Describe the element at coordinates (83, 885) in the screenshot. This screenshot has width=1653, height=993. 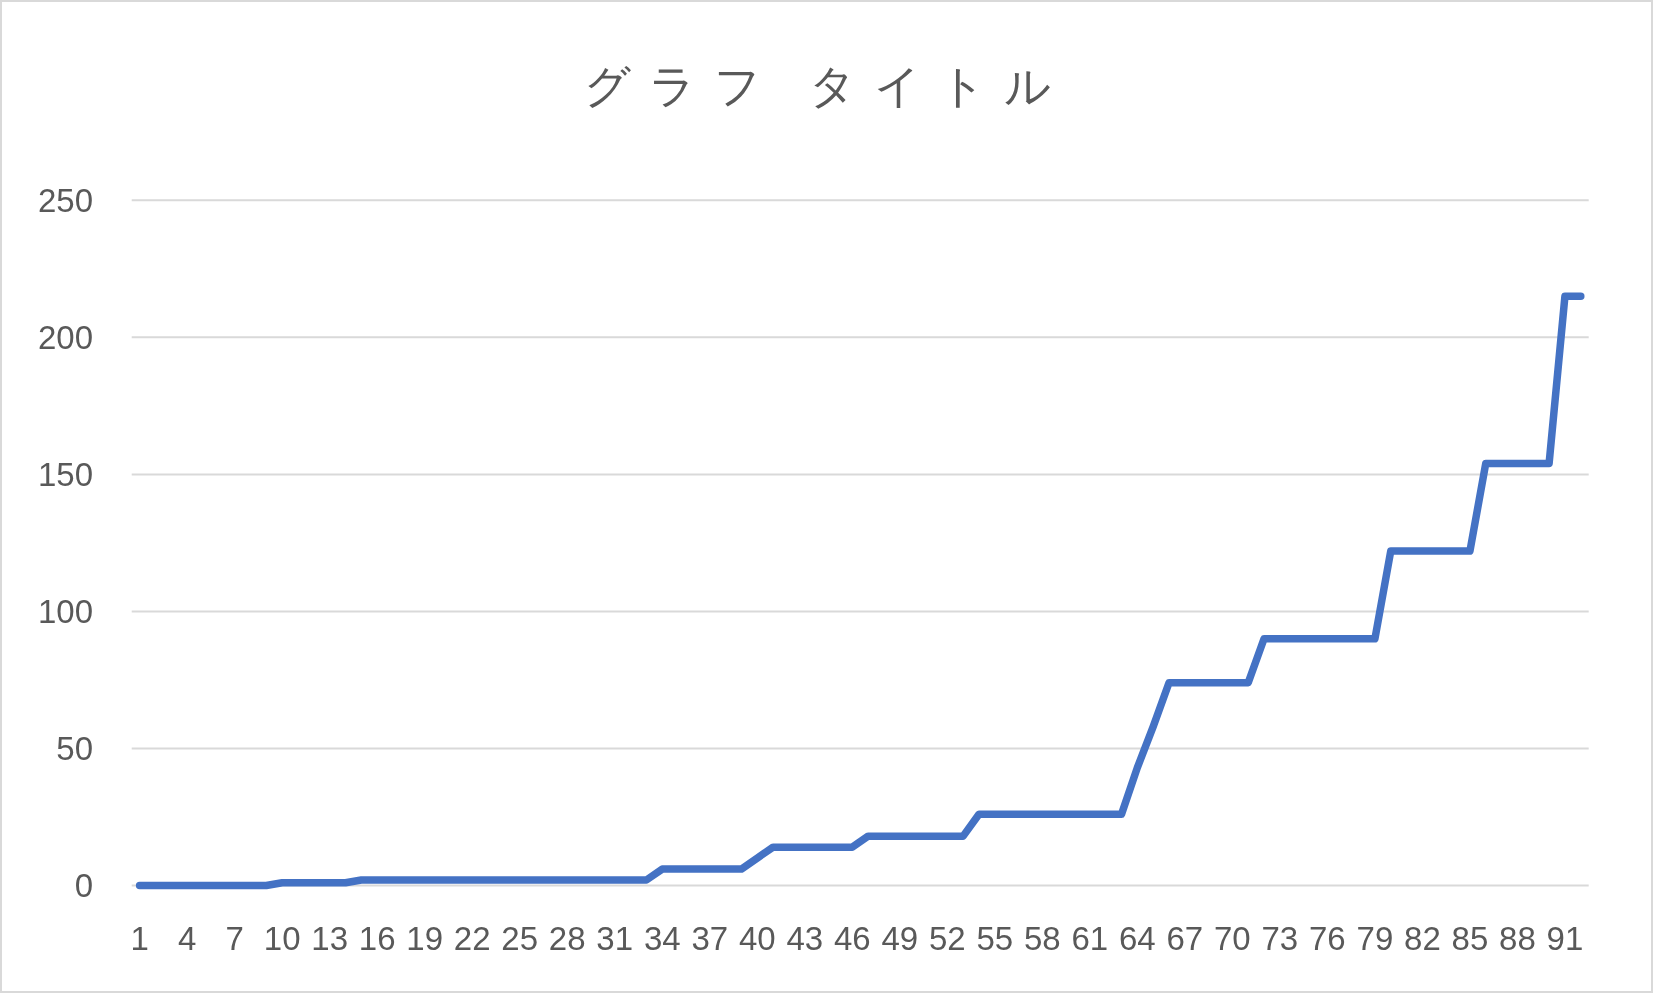
I see `y-tick-label: 0` at that location.